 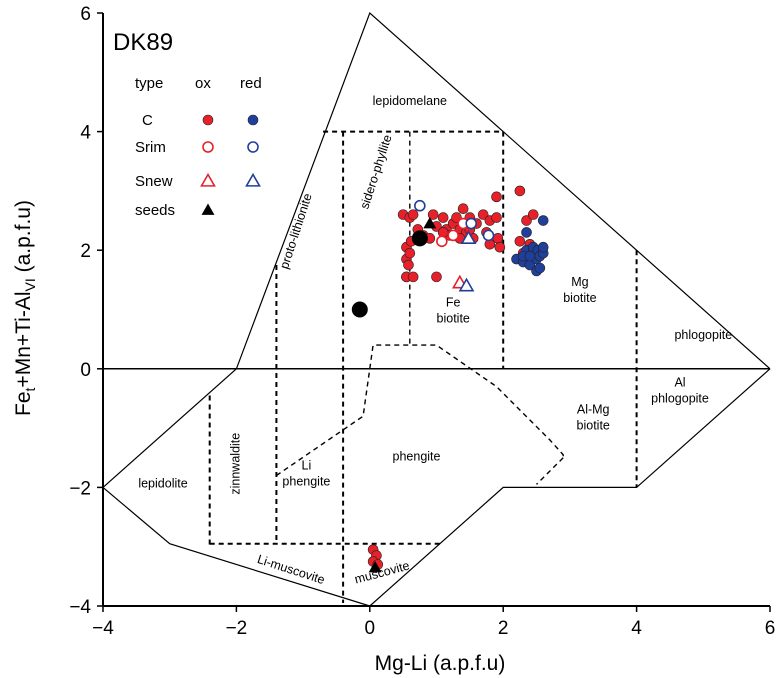 I want to click on region-label-al-mg-biotite: Al-Mg biotite, so click(x=593, y=417).